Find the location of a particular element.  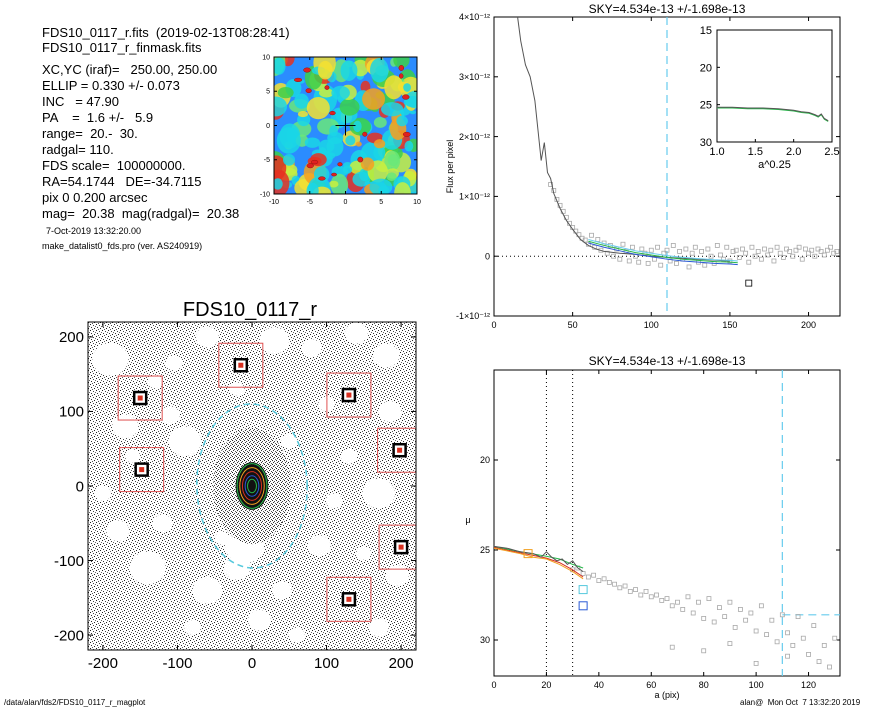

mu-ylabel: μ is located at coordinates (467, 520).